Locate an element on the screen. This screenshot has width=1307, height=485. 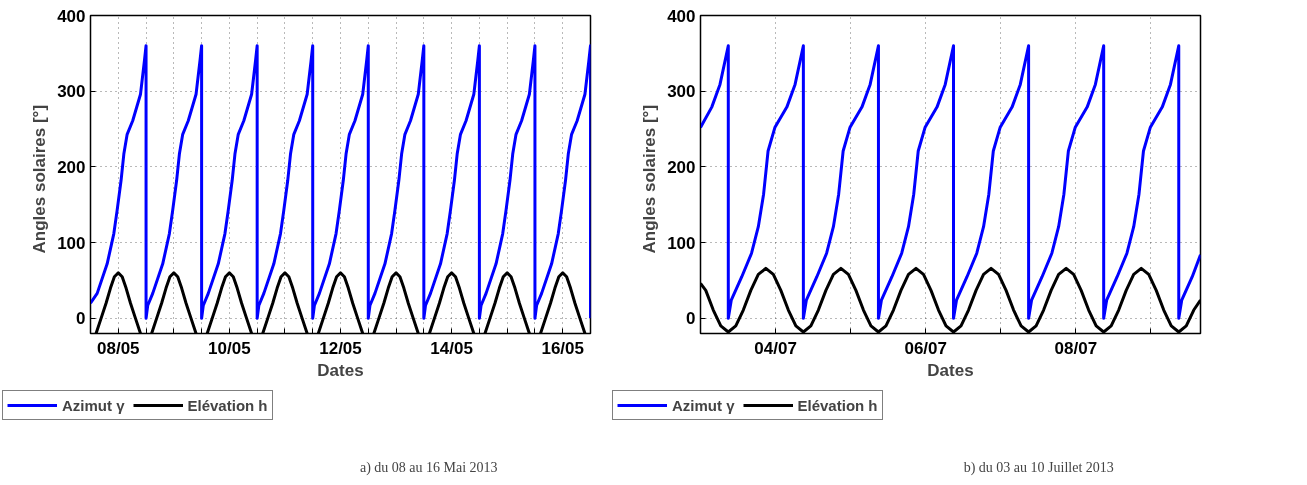
x-tick-label: 08/05 is located at coordinates (118, 348).